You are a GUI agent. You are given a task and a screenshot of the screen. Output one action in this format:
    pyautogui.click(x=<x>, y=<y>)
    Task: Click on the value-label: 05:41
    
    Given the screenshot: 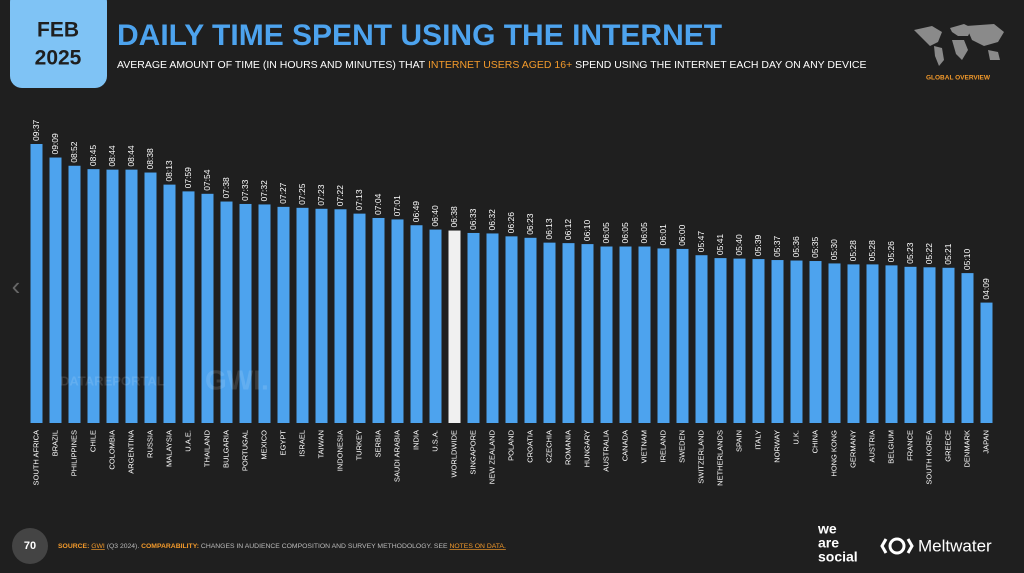 What is the action you would take?
    pyautogui.click(x=720, y=245)
    